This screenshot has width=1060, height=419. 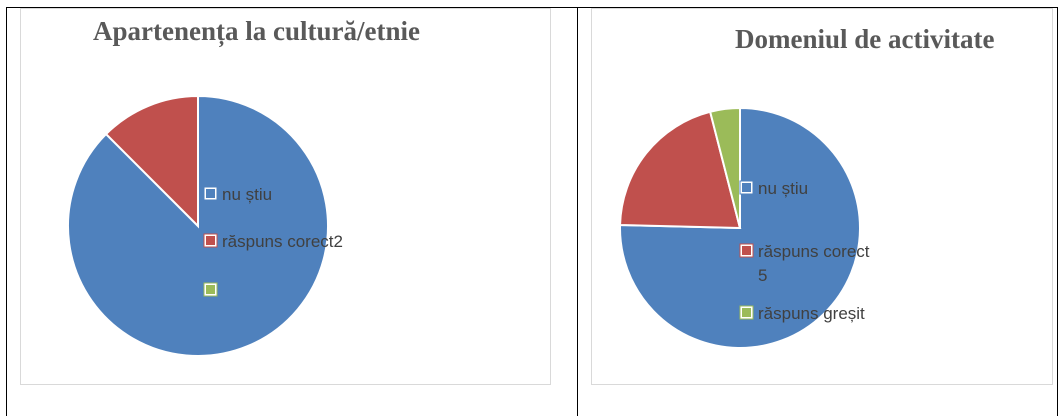 I want to click on table-top-border, so click(x=532, y=7).